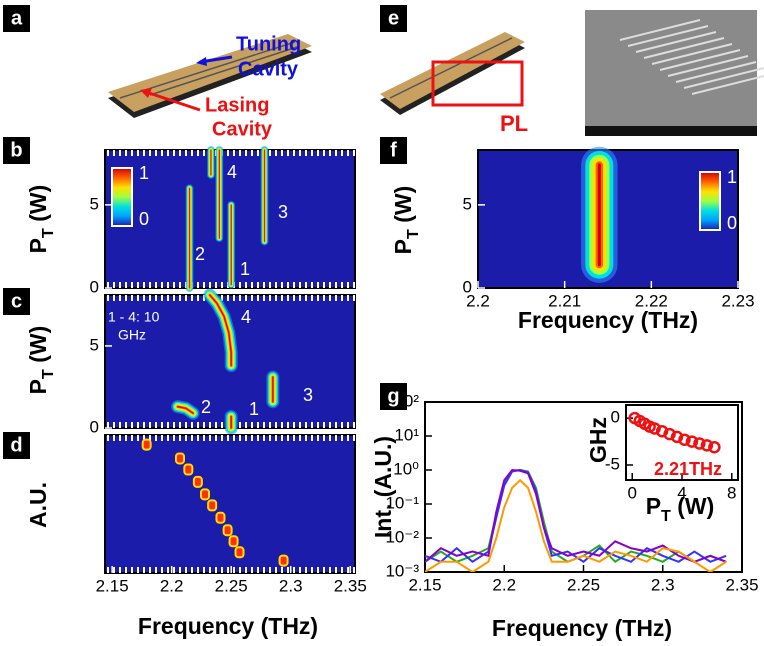 Image resolution: width=764 pixels, height=646 pixels. What do you see at coordinates (268, 69) in the screenshot?
I see `tuning-label: Cavity` at bounding box center [268, 69].